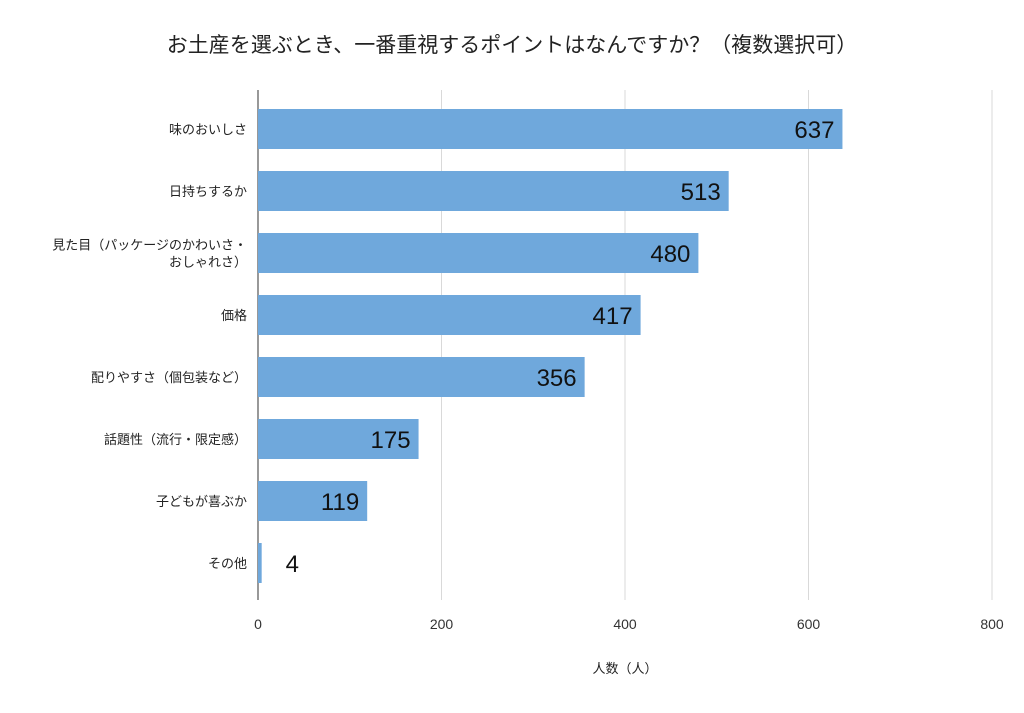 This screenshot has height=713, width=1024. I want to click on category-label: 話題性（流行・限定感）, so click(175, 440).